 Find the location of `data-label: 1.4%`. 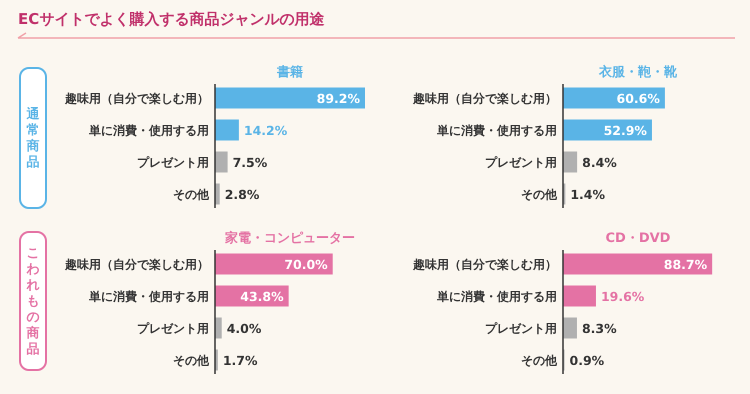

data-label: 1.4% is located at coordinates (588, 194).